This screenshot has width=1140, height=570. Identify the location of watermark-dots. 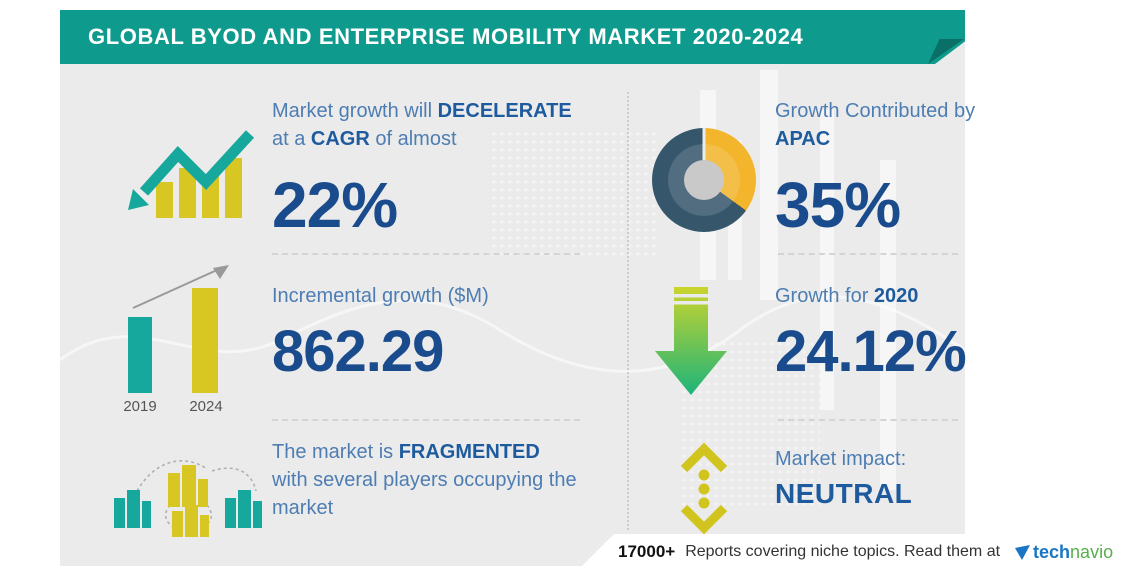
(575, 195).